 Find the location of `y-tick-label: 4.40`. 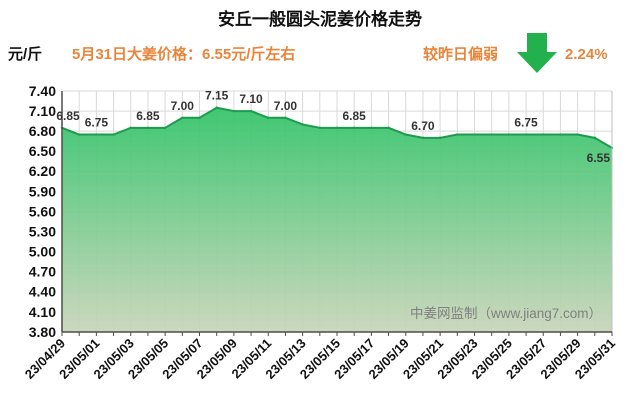

y-tick-label: 4.40 is located at coordinates (42, 292).